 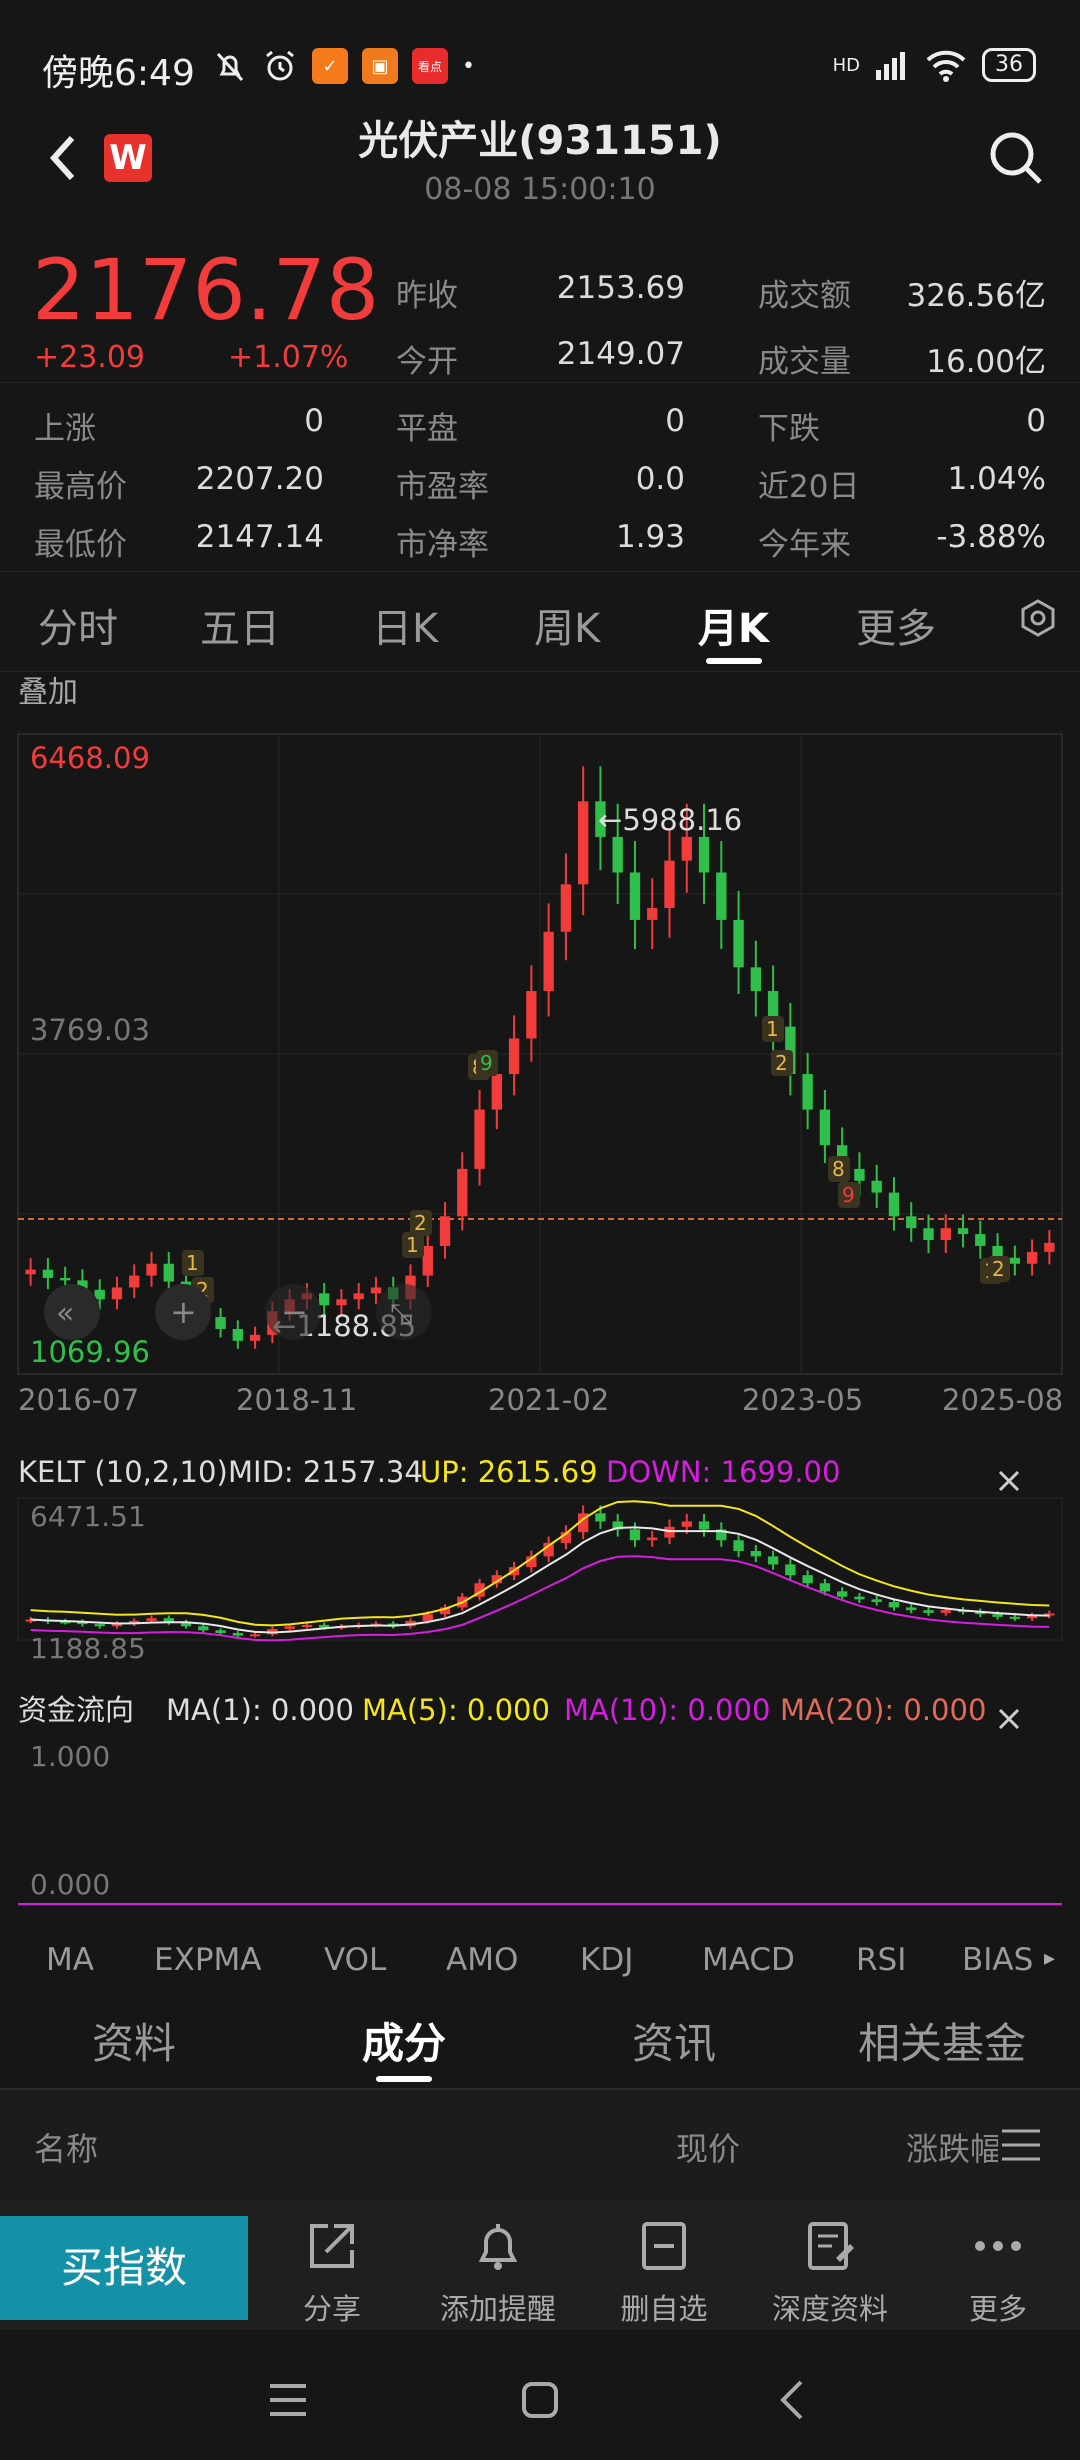 What do you see at coordinates (976, 296) in the screenshot?
I see `amount-value: 326.56亿` at bounding box center [976, 296].